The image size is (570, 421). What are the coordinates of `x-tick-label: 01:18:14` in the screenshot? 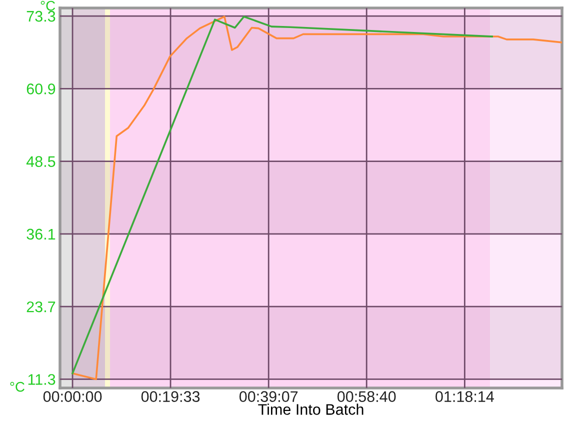 It's located at (465, 396).